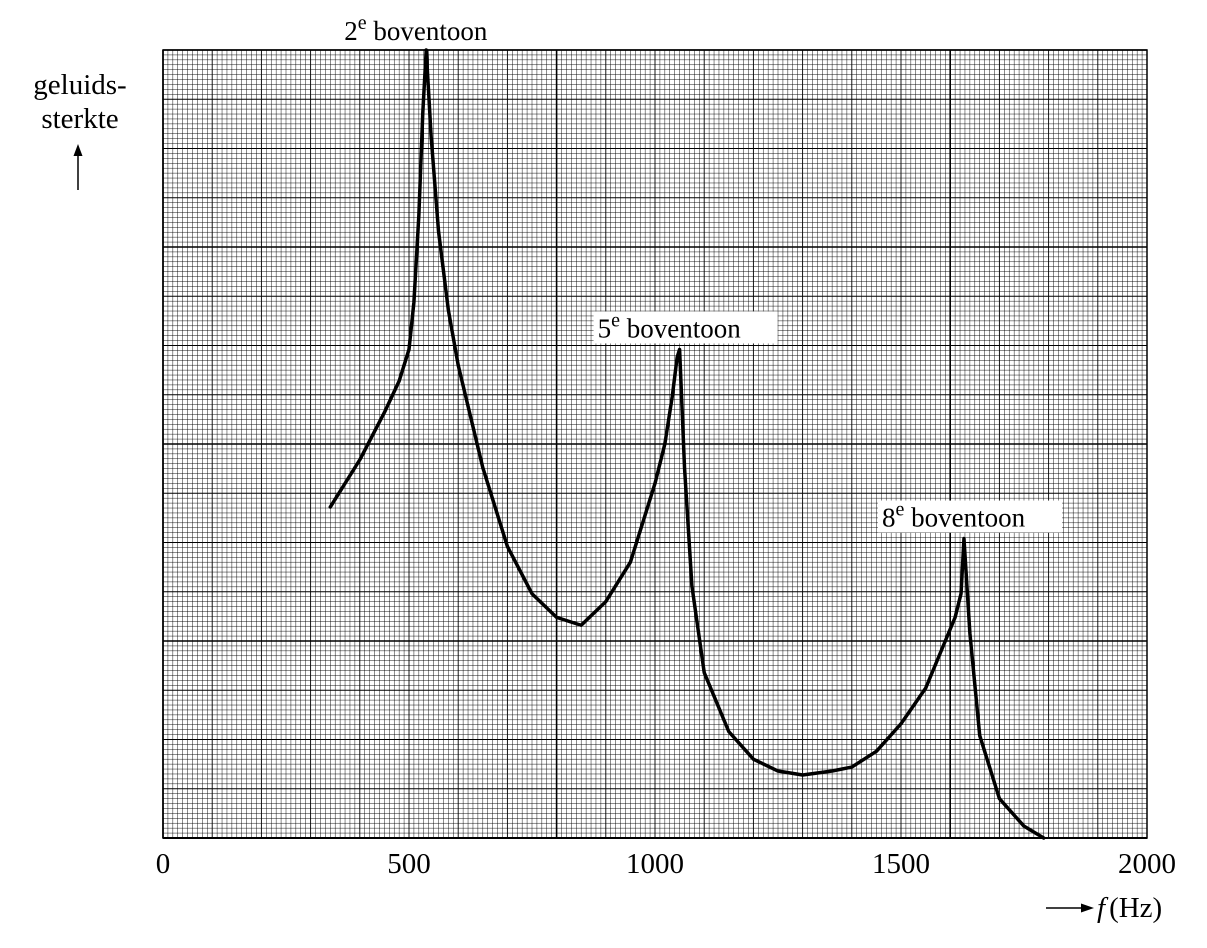  I want to click on peak-label-text: 8e boventoon, so click(954, 516).